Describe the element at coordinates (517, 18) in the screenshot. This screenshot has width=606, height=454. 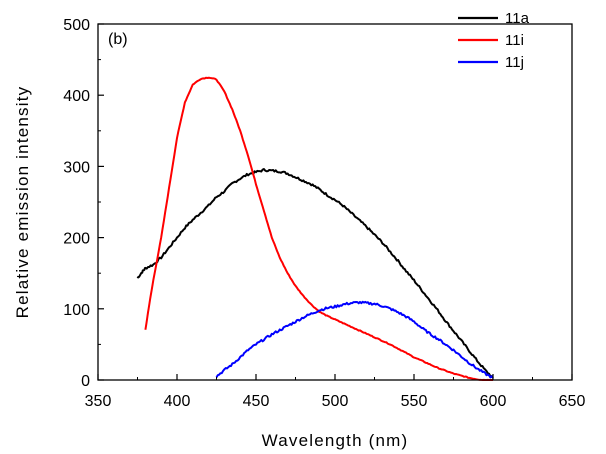
I see `legend-label-11a: 11a` at that location.